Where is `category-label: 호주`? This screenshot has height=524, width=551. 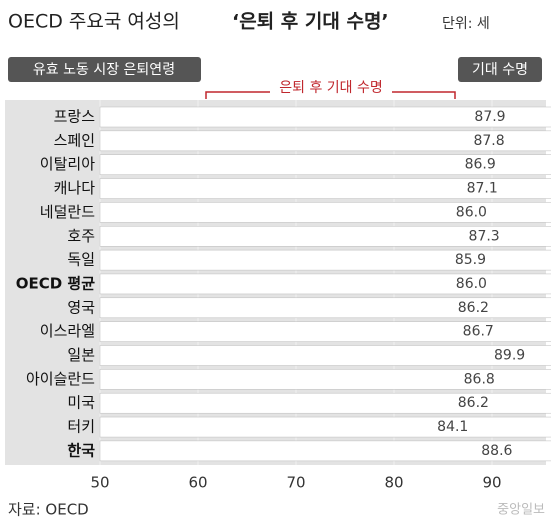 category-label: 호주 is located at coordinates (81, 236).